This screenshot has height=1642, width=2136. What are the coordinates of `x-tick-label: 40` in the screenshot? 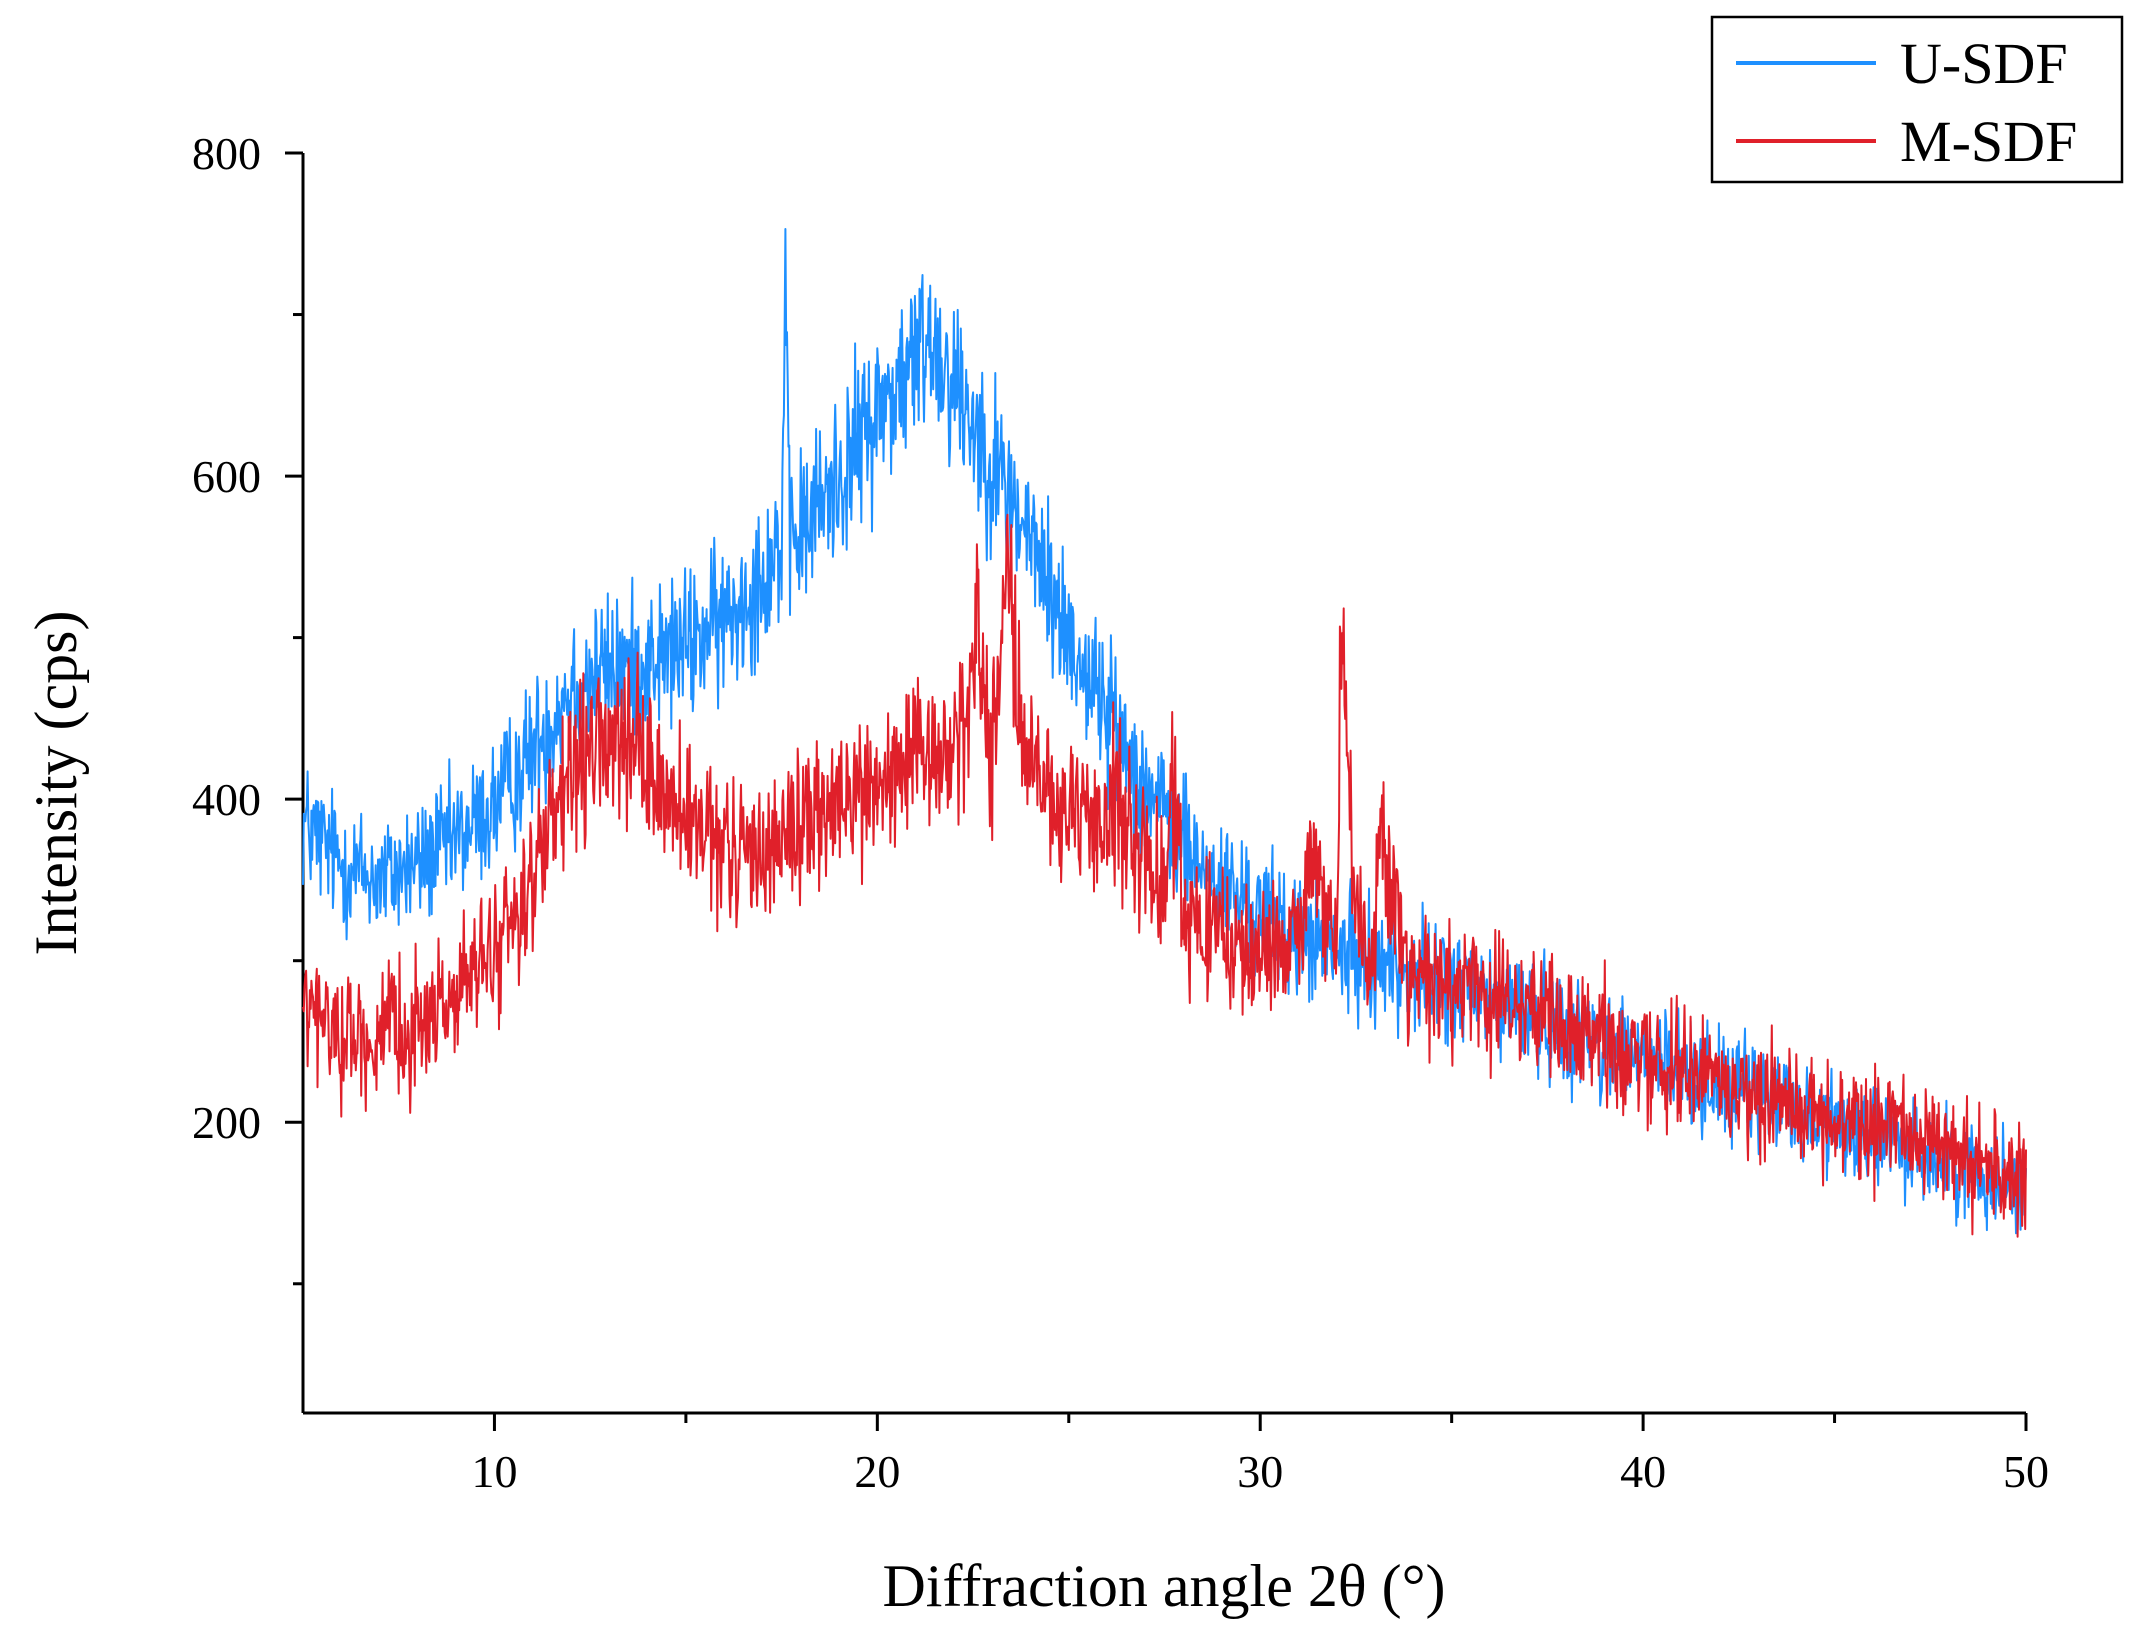 It's located at (1643, 1471).